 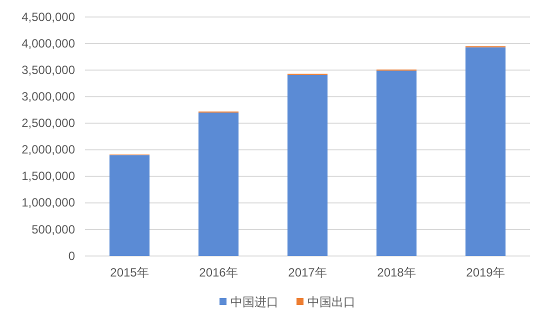 I want to click on legend-label: 中国出口, so click(x=332, y=302).